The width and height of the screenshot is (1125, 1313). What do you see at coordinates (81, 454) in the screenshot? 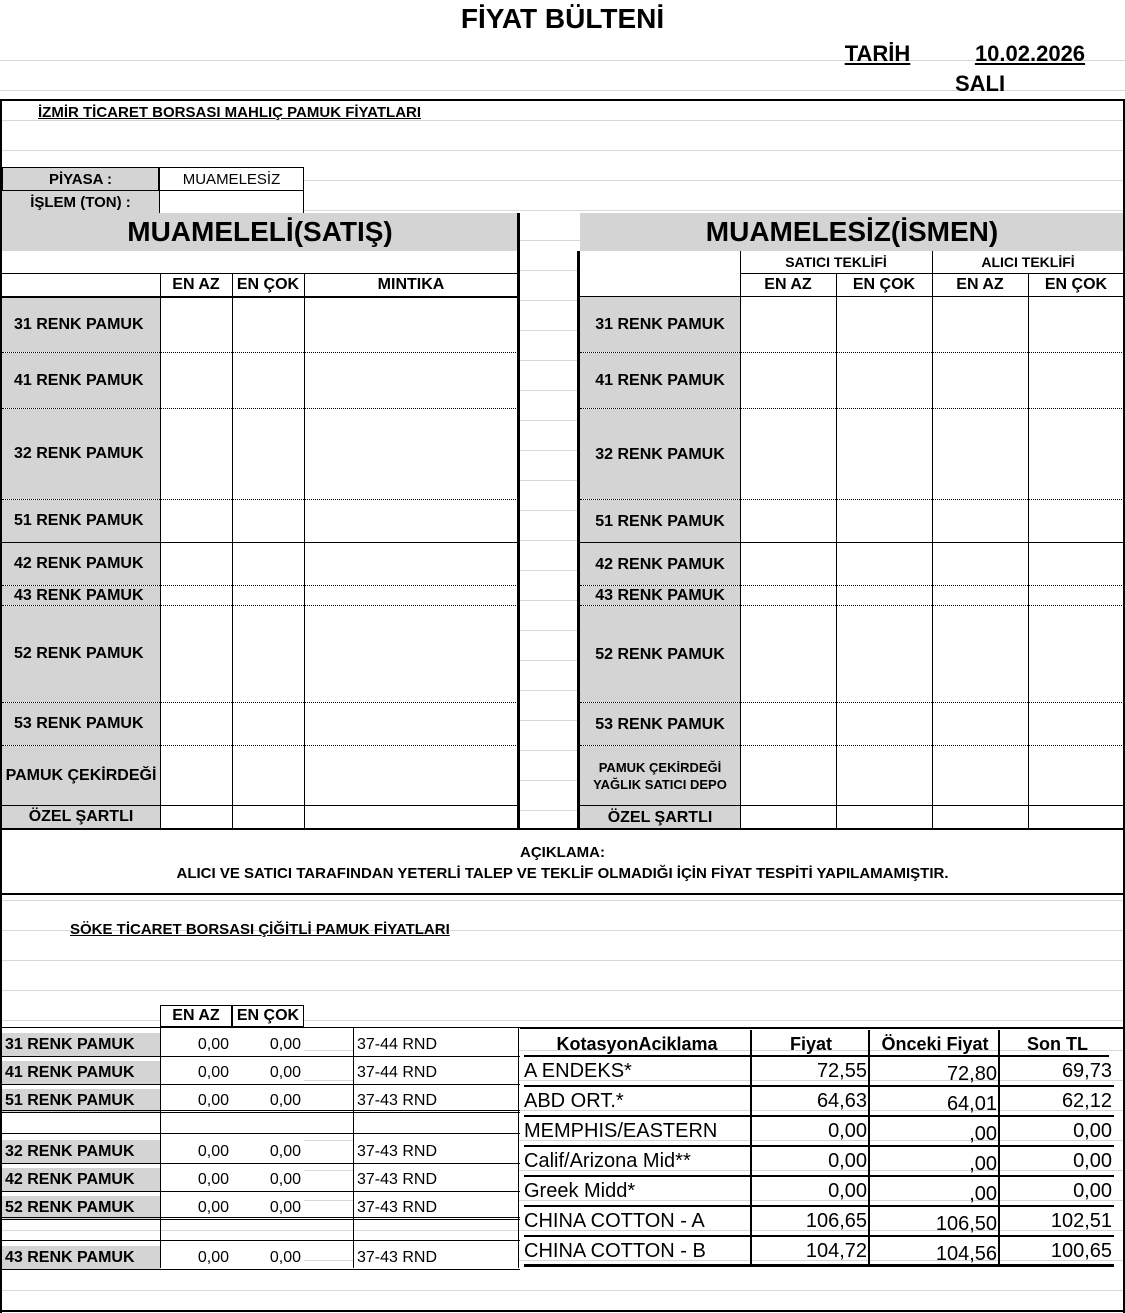
I see `left-row-label: 32 RENK PAMUK` at bounding box center [81, 454].